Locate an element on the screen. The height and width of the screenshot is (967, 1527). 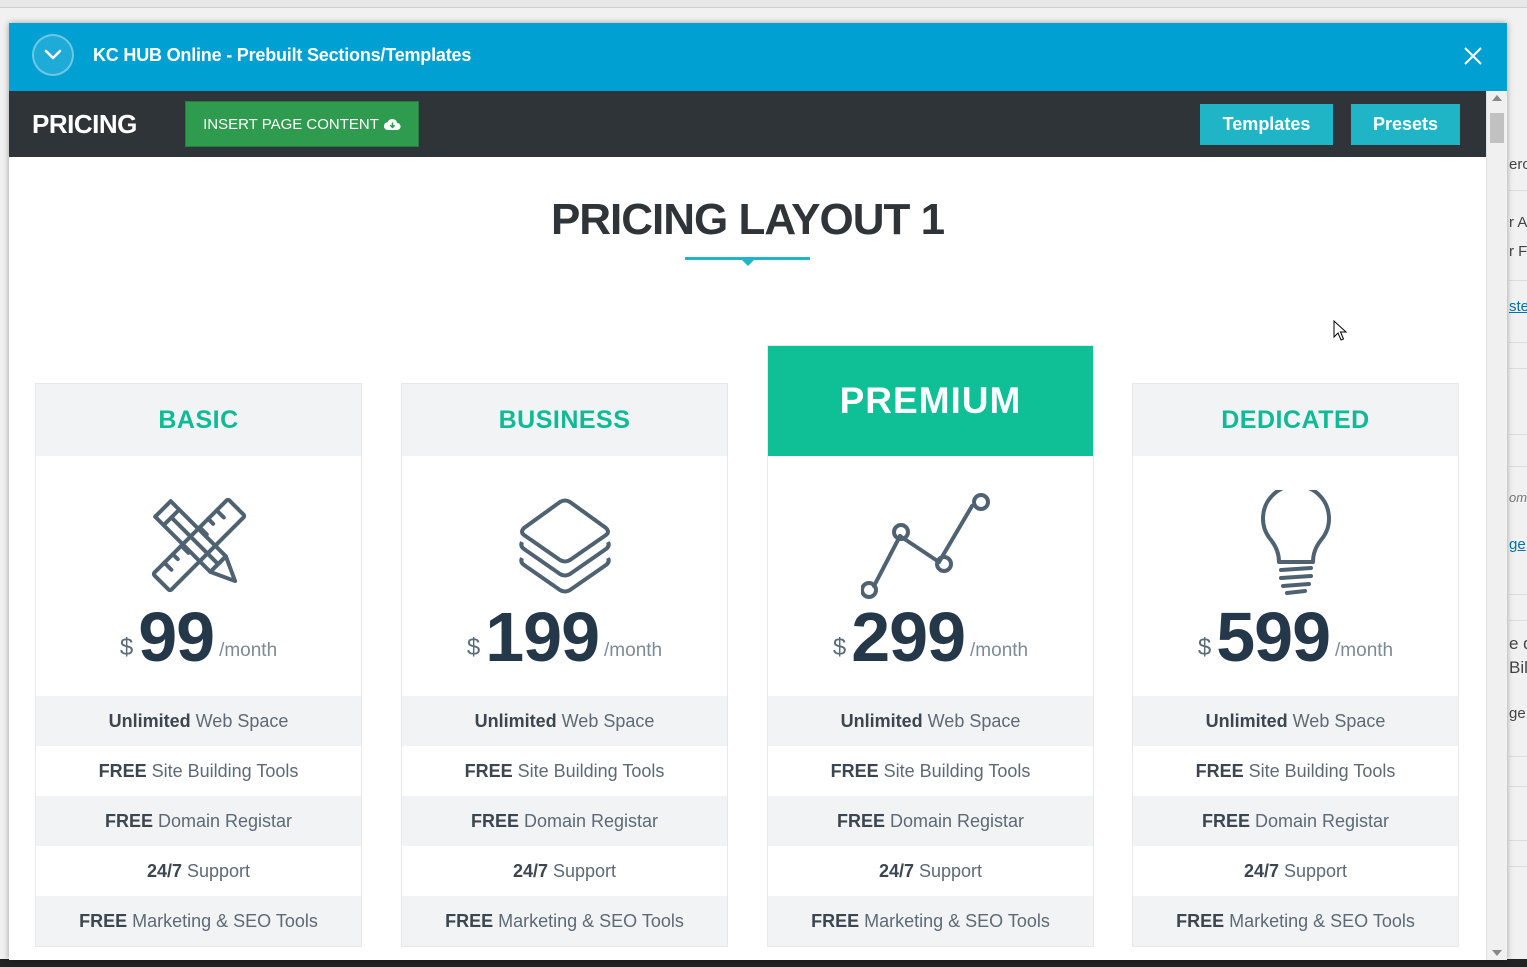
chevron-down-icon is located at coordinates (53, 54).